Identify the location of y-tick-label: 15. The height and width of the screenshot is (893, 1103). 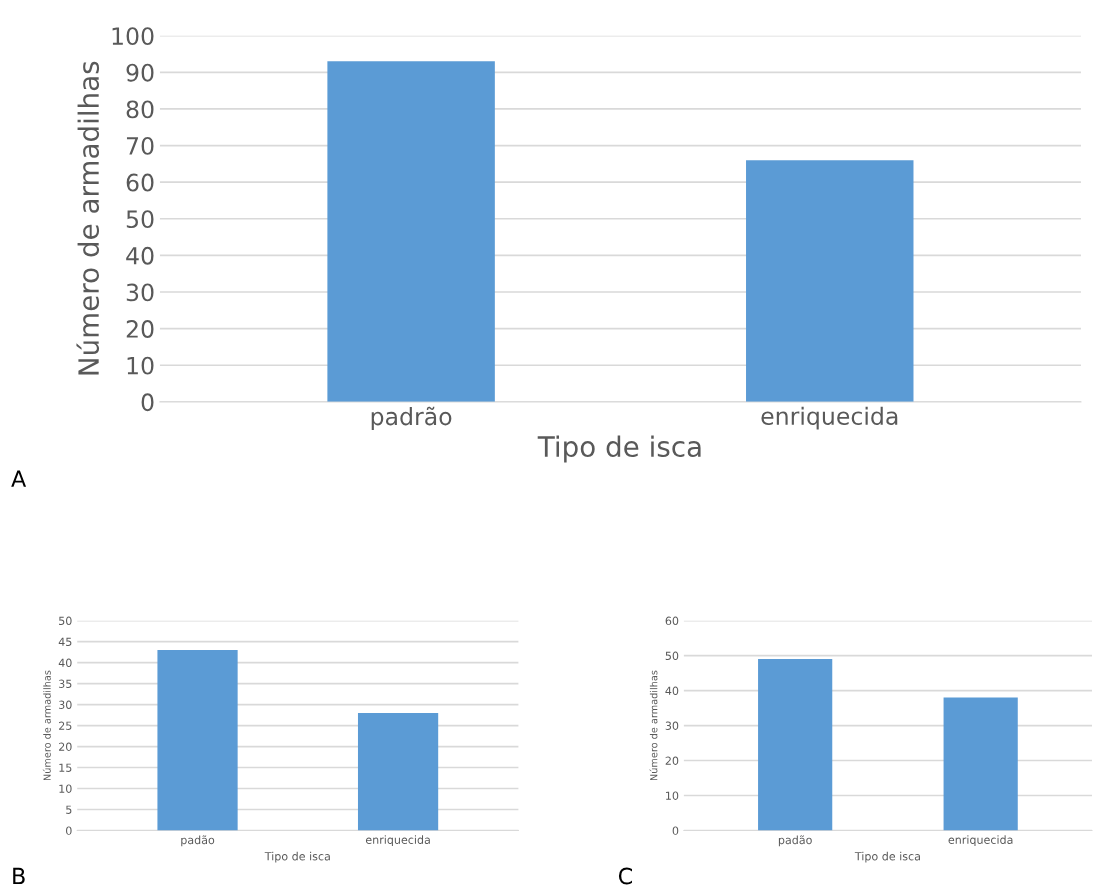
(65, 767).